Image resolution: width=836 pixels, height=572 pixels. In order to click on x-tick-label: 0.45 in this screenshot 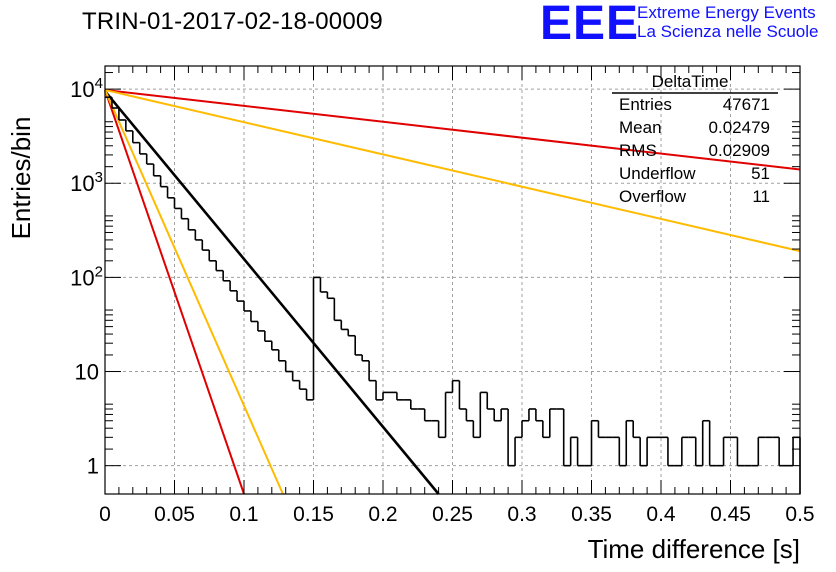, I will do `click(730, 514)`.